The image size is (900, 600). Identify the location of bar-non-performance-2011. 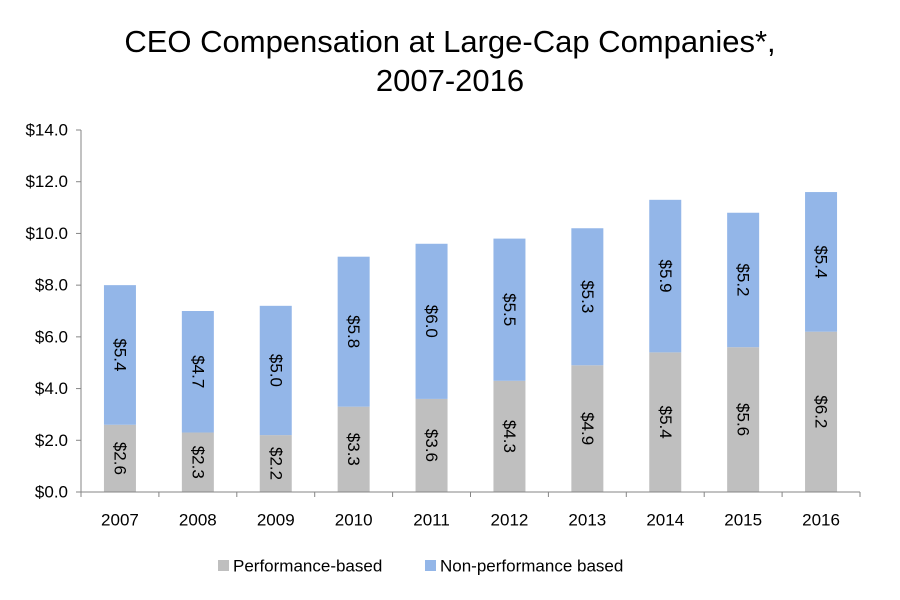
(431, 321).